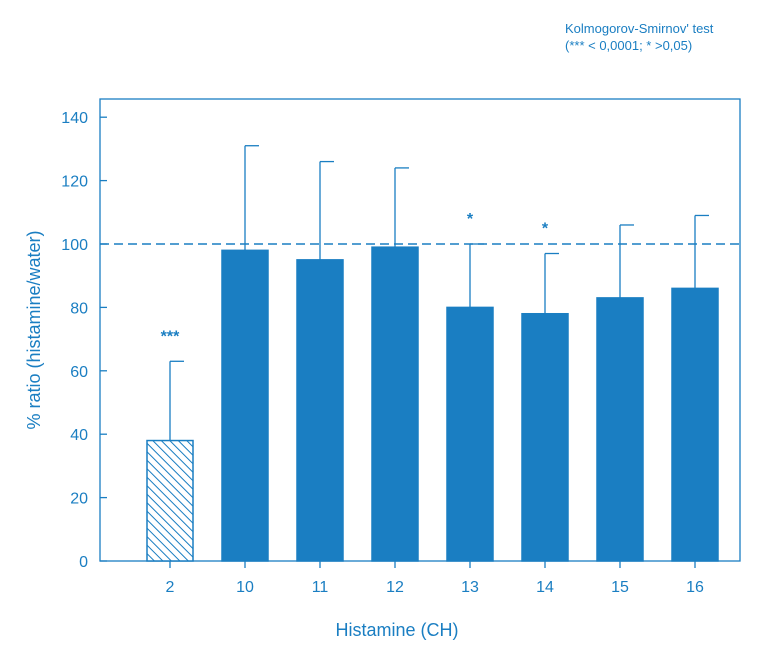  I want to click on y-tick-label-60: 60, so click(79, 372).